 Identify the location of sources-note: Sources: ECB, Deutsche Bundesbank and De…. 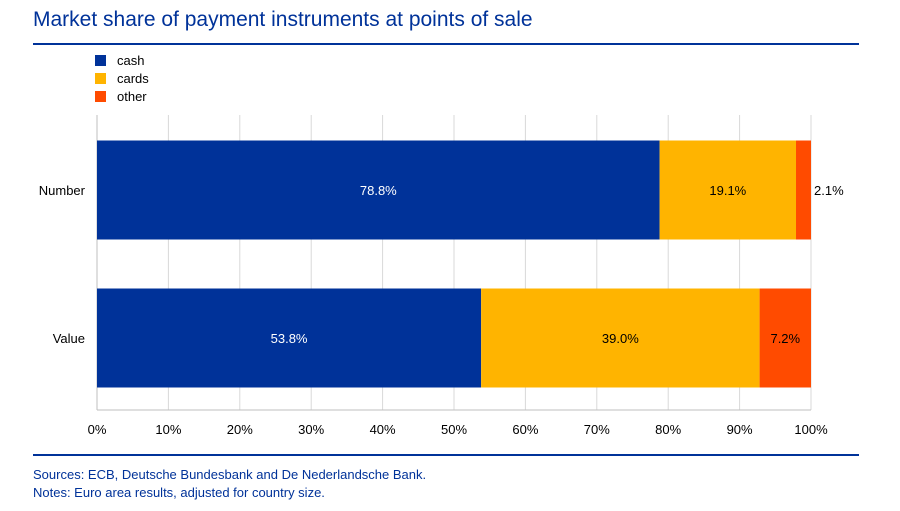
(230, 474).